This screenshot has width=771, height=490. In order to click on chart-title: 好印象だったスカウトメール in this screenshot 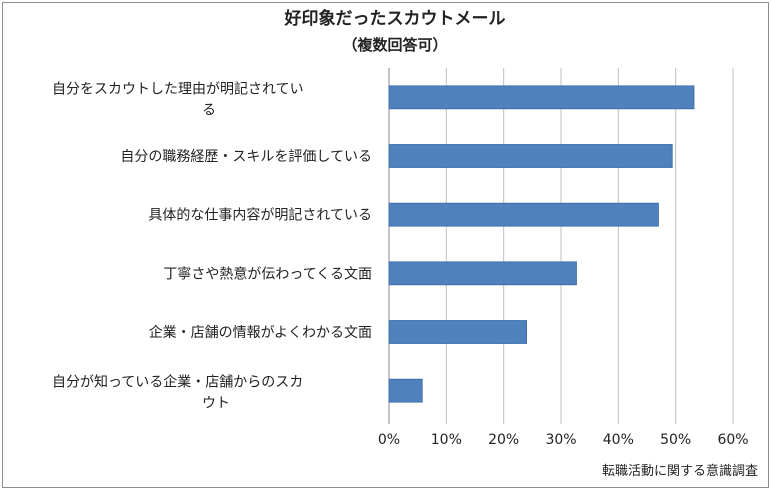, I will do `click(395, 18)`.